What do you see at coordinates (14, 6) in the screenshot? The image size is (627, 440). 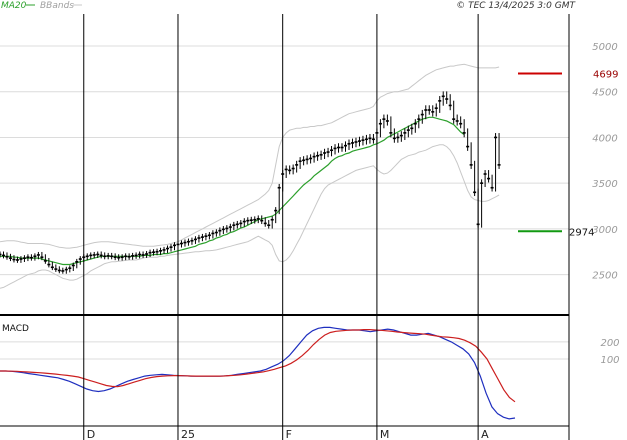 I see `ma20-legend-label: MA20` at bounding box center [14, 6].